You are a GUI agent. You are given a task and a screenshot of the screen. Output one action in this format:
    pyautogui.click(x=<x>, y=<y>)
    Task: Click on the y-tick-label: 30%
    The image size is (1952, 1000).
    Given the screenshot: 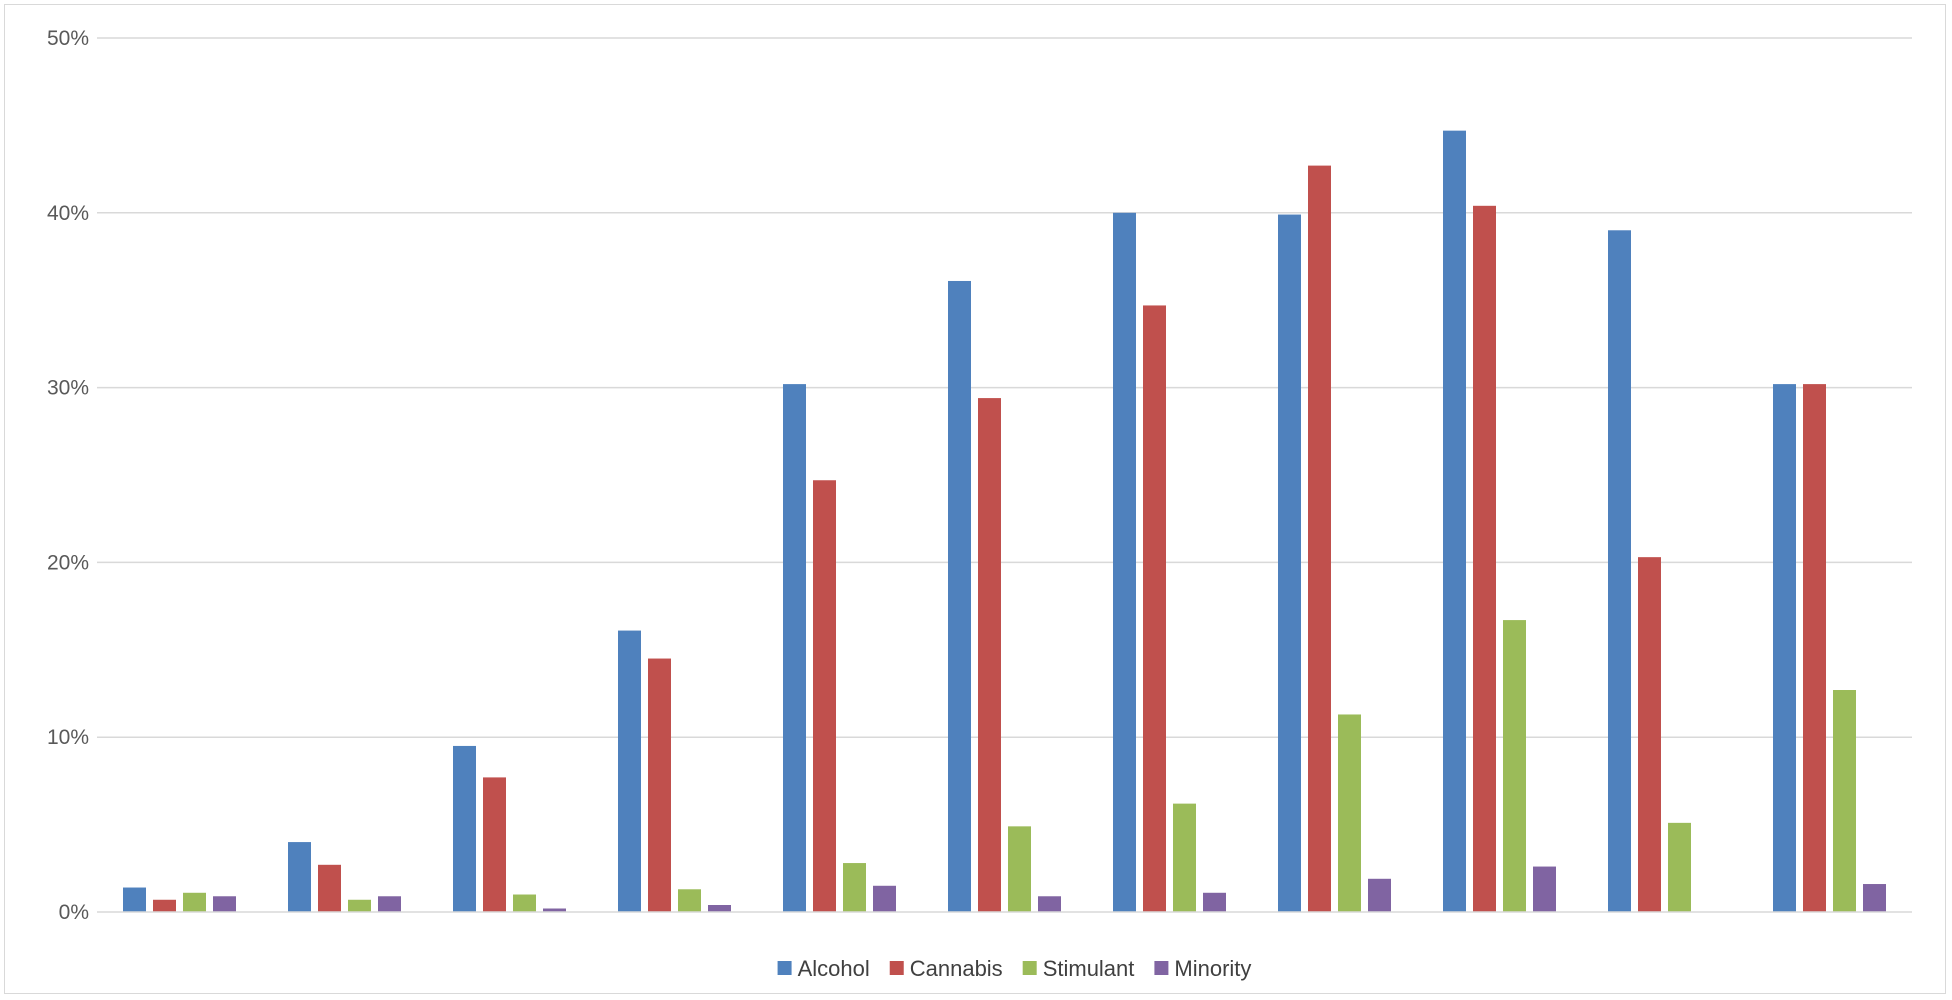 What is the action you would take?
    pyautogui.click(x=68, y=388)
    